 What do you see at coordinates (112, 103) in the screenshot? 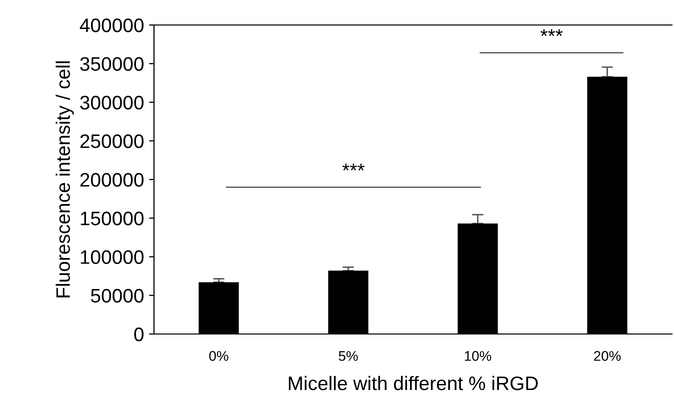
I see `y-tick-label: 300000` at bounding box center [112, 103].